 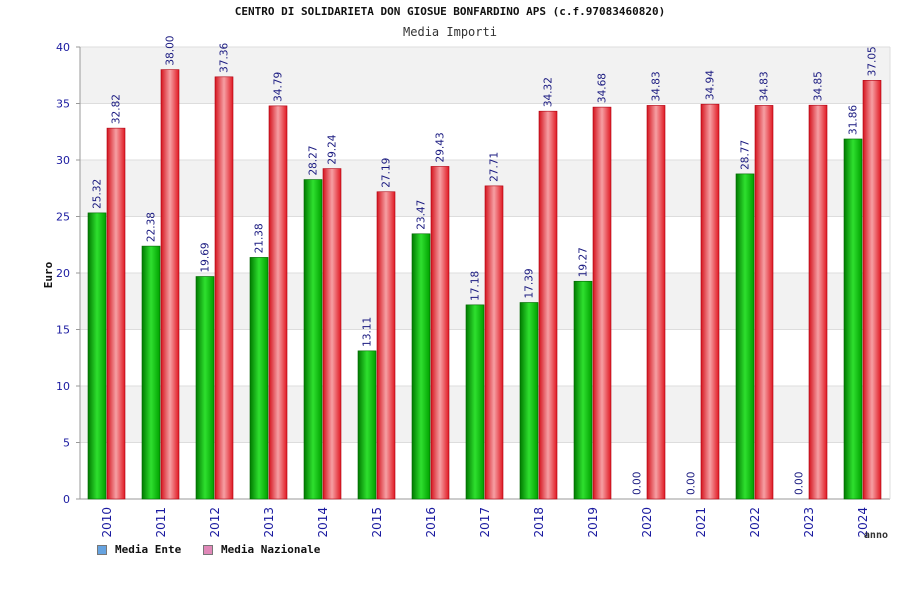 What do you see at coordinates (63, 386) in the screenshot?
I see `y-tick-label: 10` at bounding box center [63, 386].